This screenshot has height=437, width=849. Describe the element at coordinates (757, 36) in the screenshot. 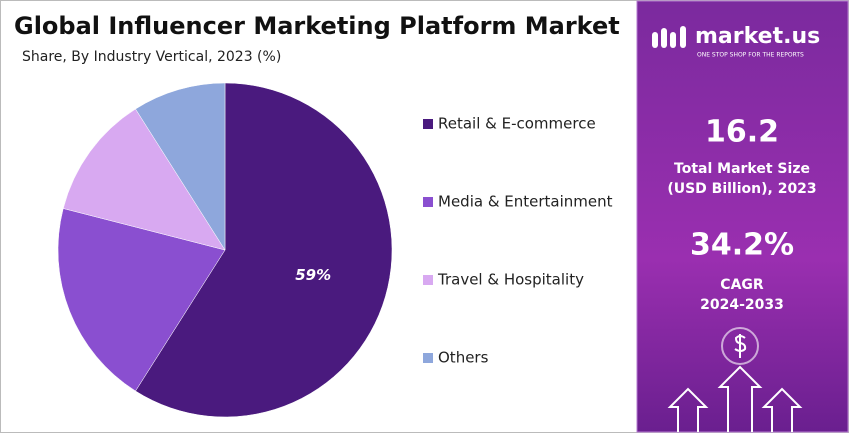

I see `brand: market.us` at that location.